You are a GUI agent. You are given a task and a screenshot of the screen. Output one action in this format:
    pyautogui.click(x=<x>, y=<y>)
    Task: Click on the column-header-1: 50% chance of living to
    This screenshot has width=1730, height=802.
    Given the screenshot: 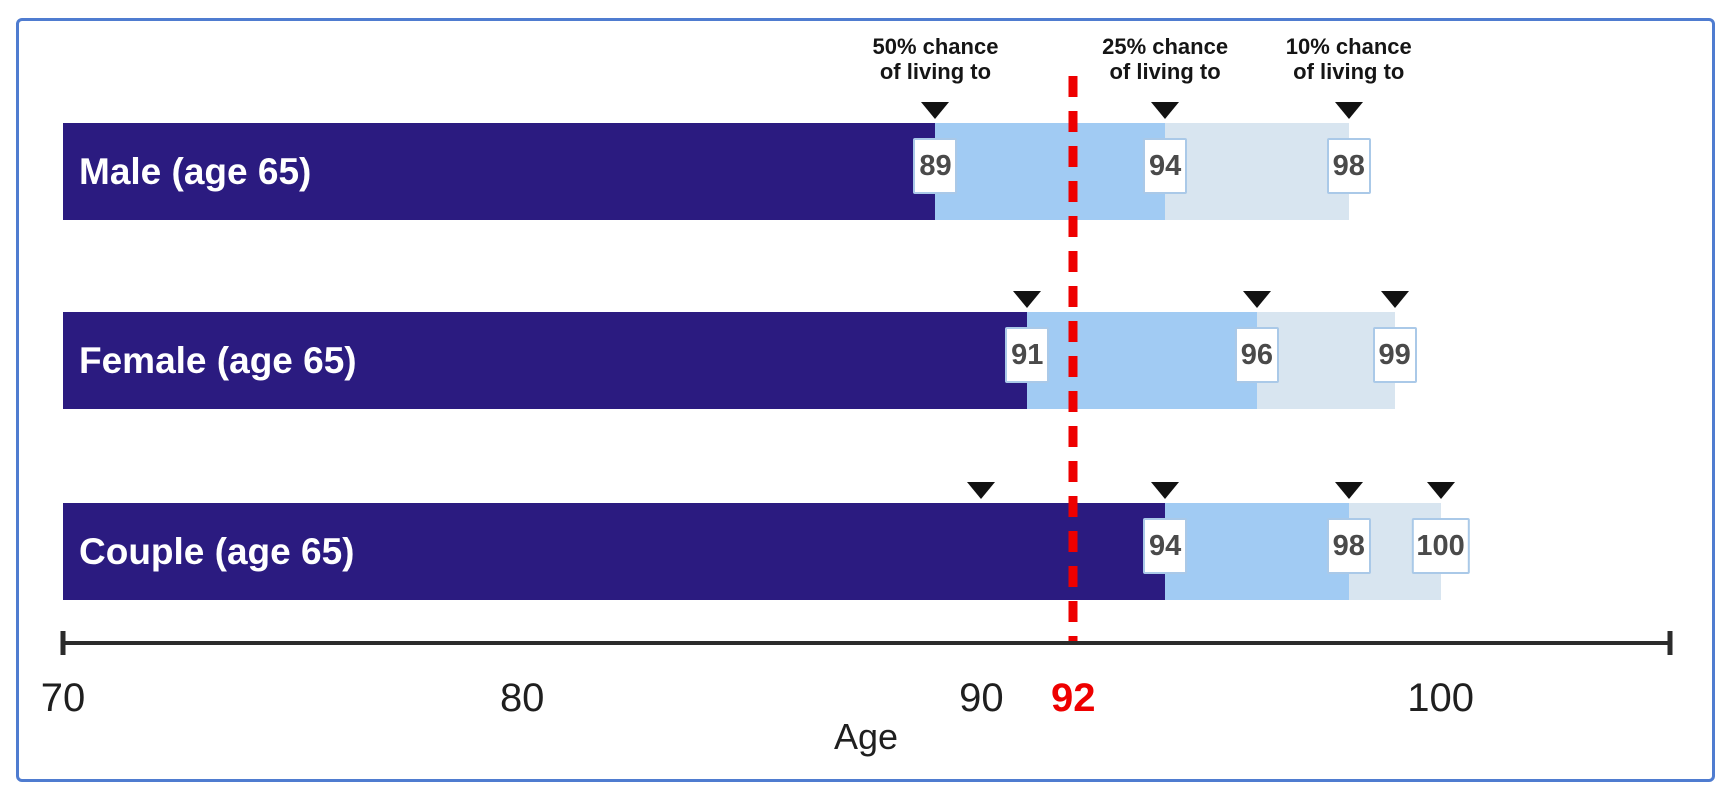 What is the action you would take?
    pyautogui.click(x=935, y=59)
    